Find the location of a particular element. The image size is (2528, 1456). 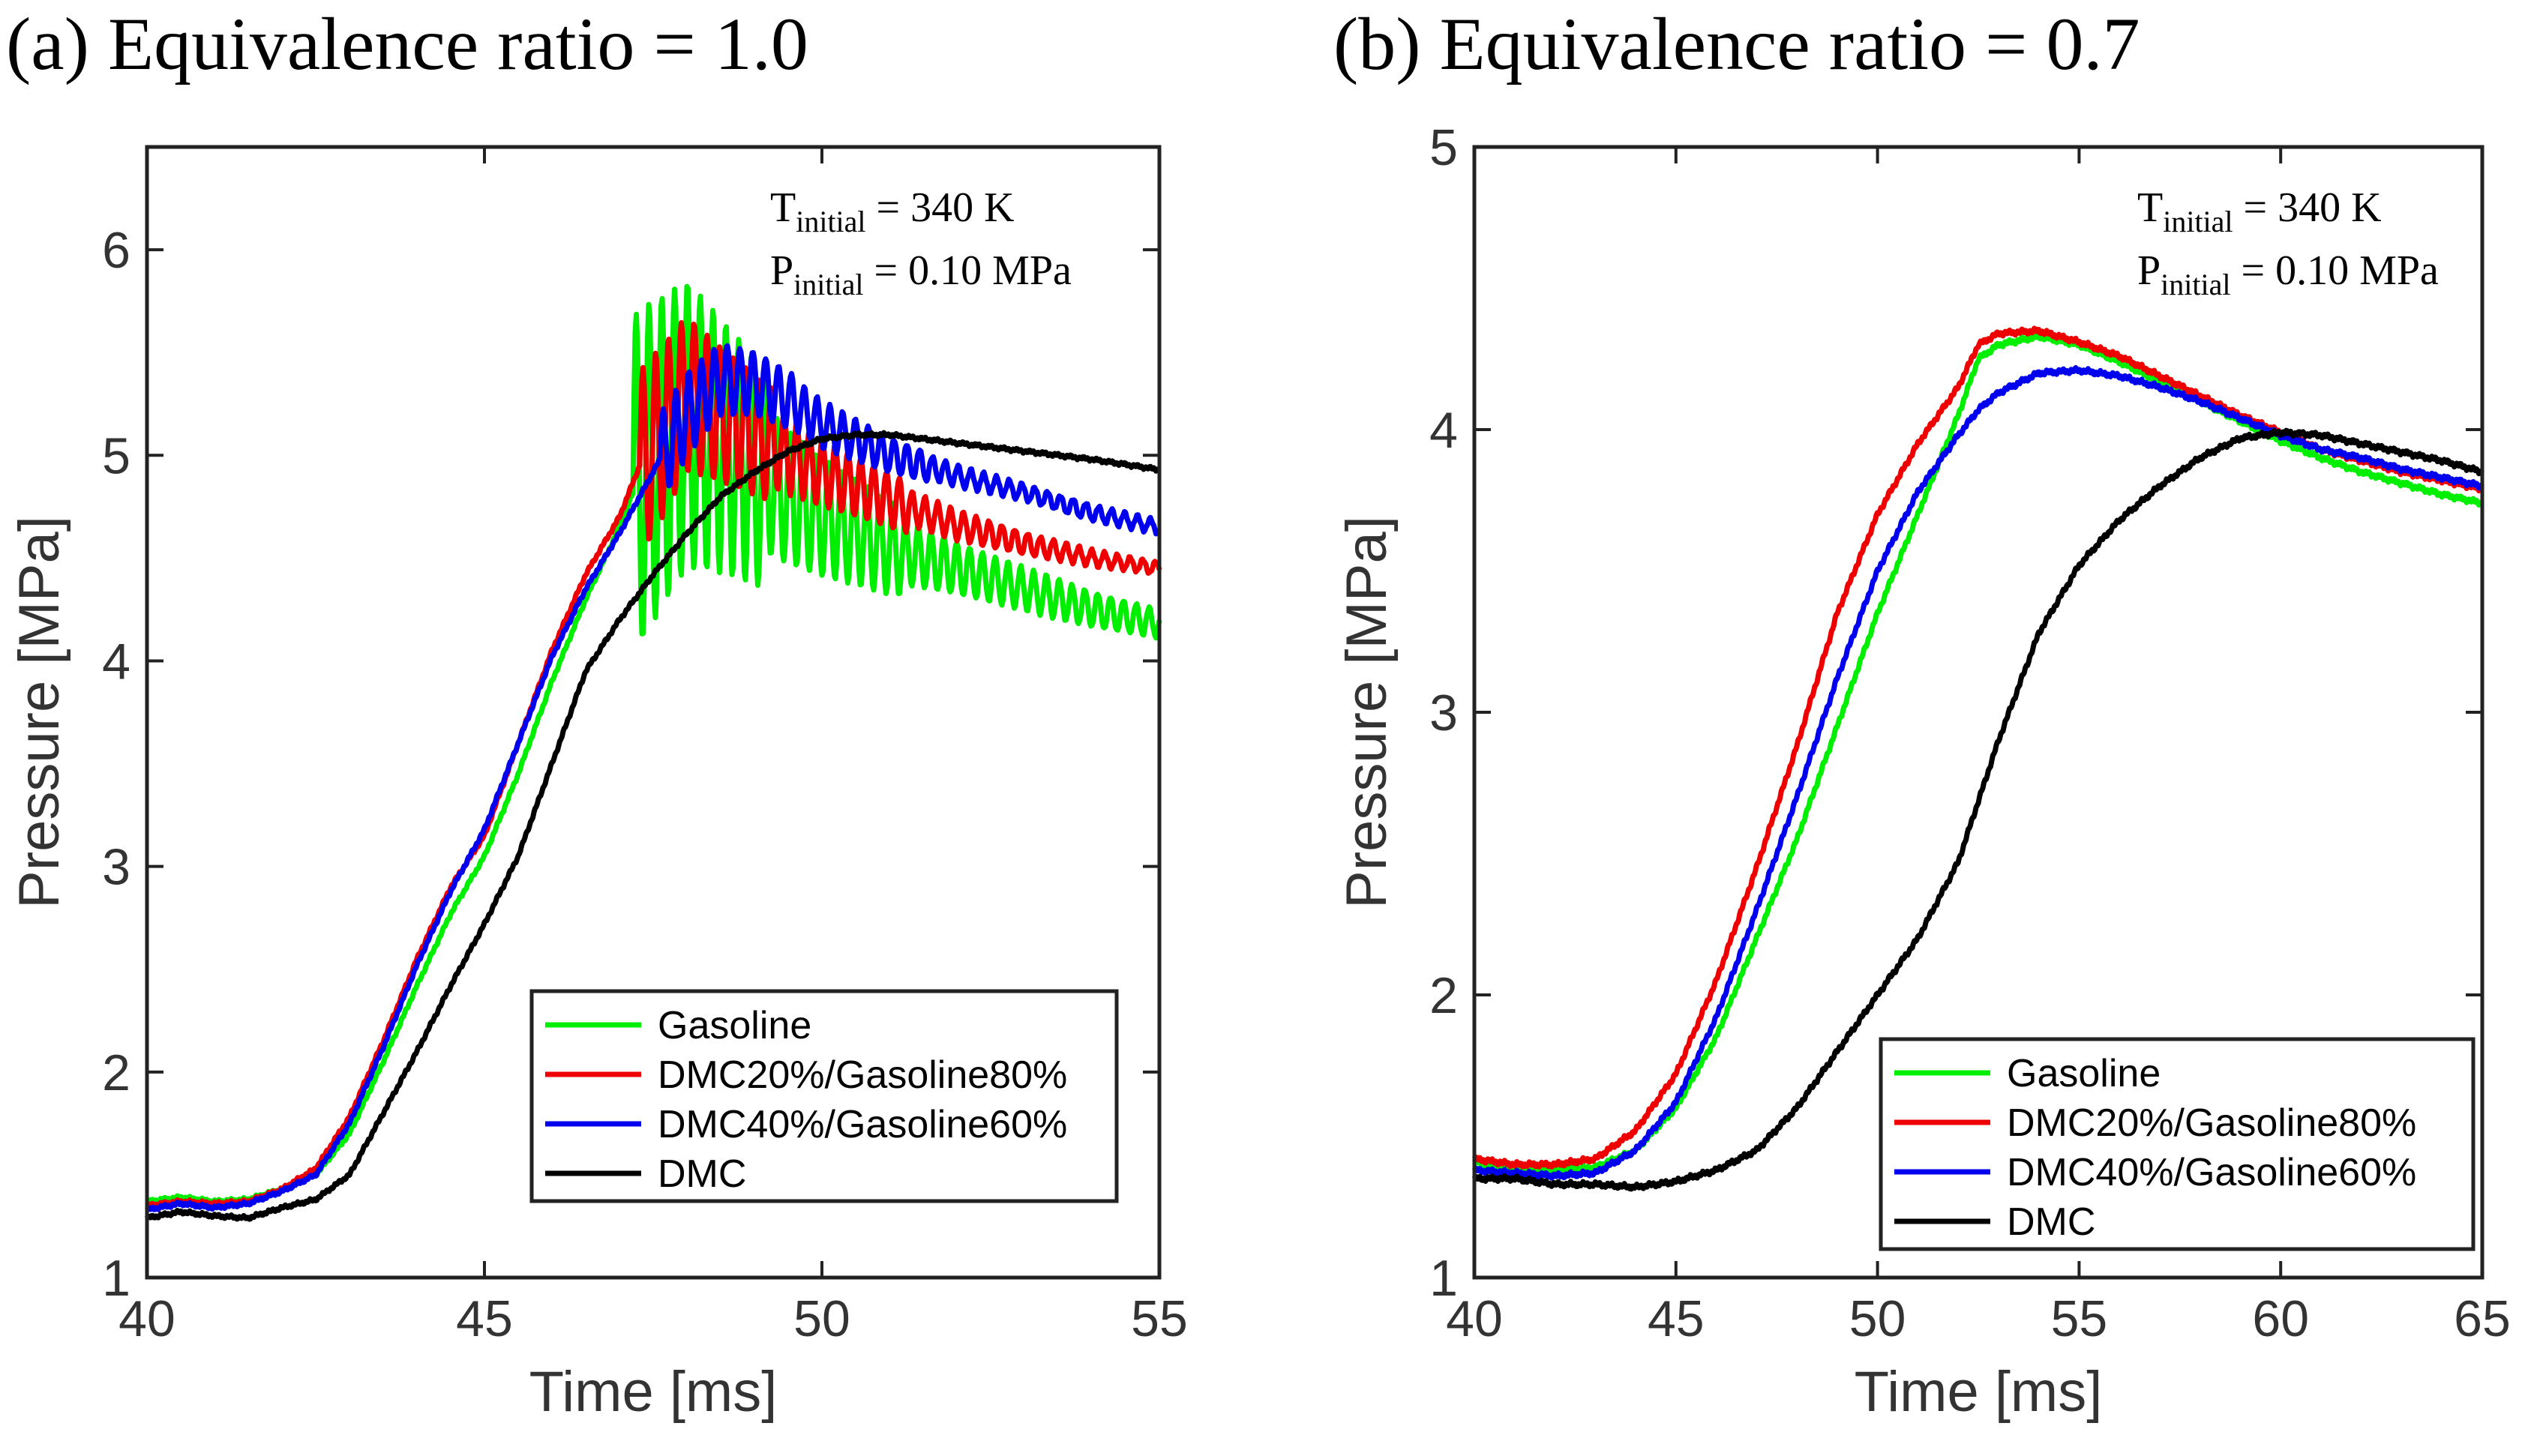

panel-b-legend-label-dmc: DMC is located at coordinates (2051, 1222).